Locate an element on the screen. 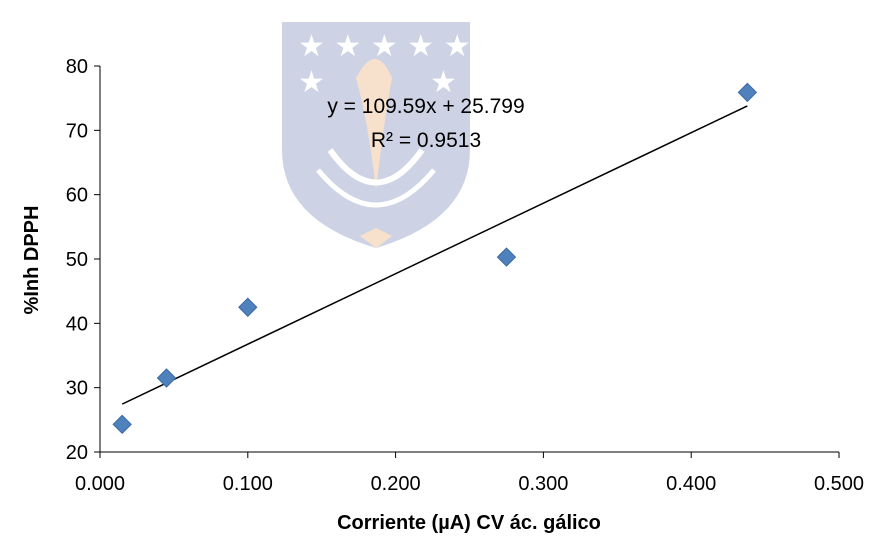 The image size is (874, 540). y-tick-label: 40 is located at coordinates (77, 324).